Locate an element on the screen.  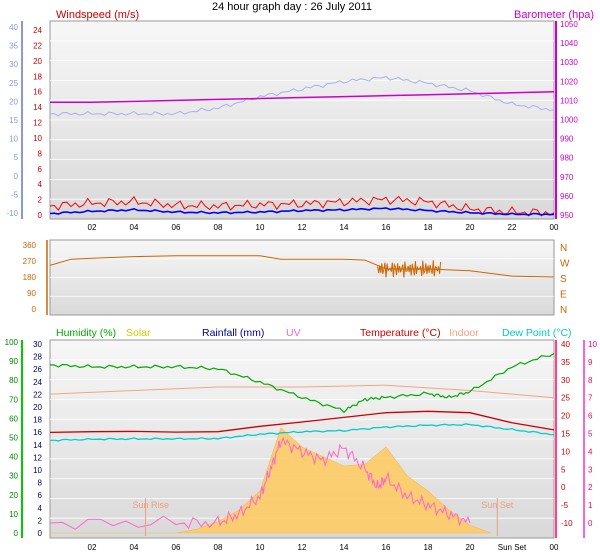
indoor-temperature-line is located at coordinates (302, 391).